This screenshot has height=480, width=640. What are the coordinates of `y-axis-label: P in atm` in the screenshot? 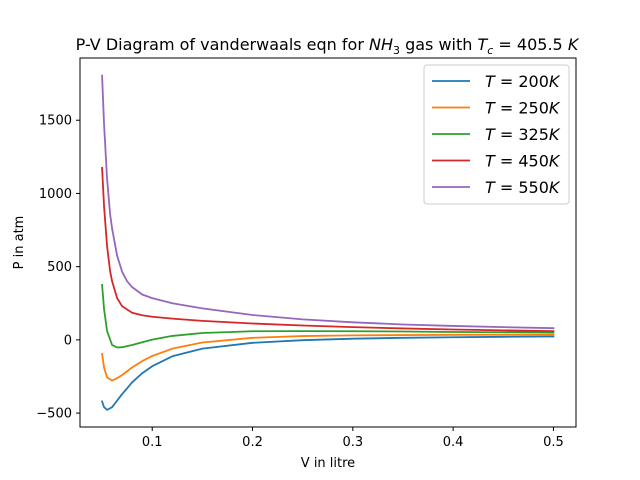 It's located at (19, 243).